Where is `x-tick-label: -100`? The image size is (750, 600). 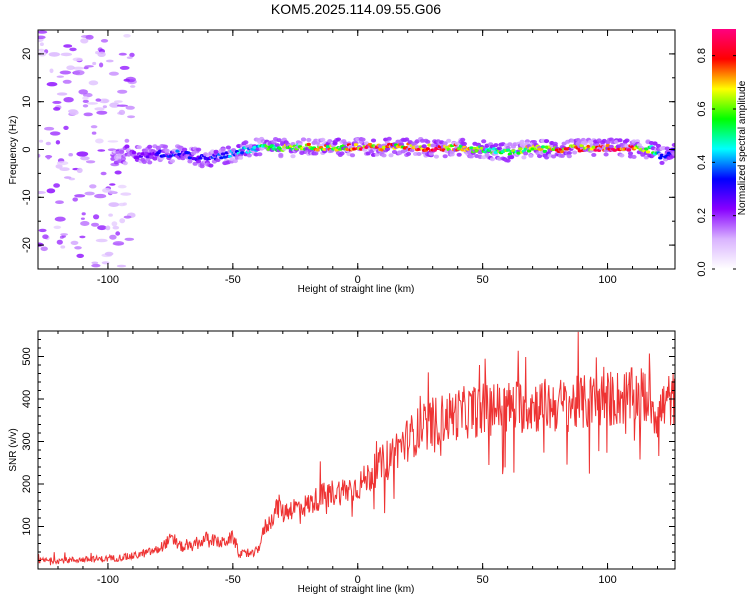
x-tick-label: -100 is located at coordinates (108, 580).